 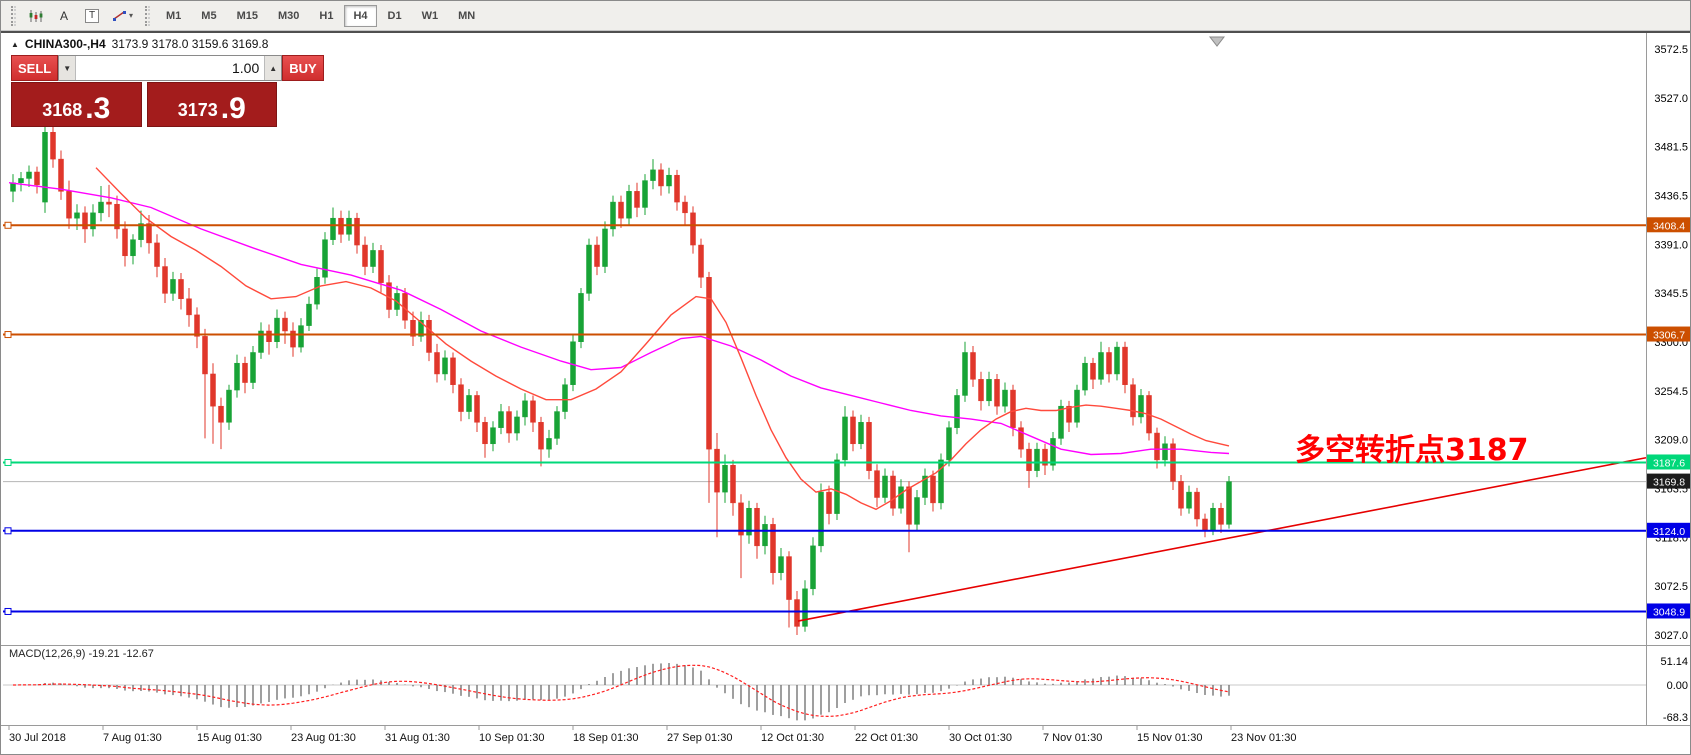 What do you see at coordinates (1671, 148) in the screenshot?
I see `y-axis-label: 3481.5` at bounding box center [1671, 148].